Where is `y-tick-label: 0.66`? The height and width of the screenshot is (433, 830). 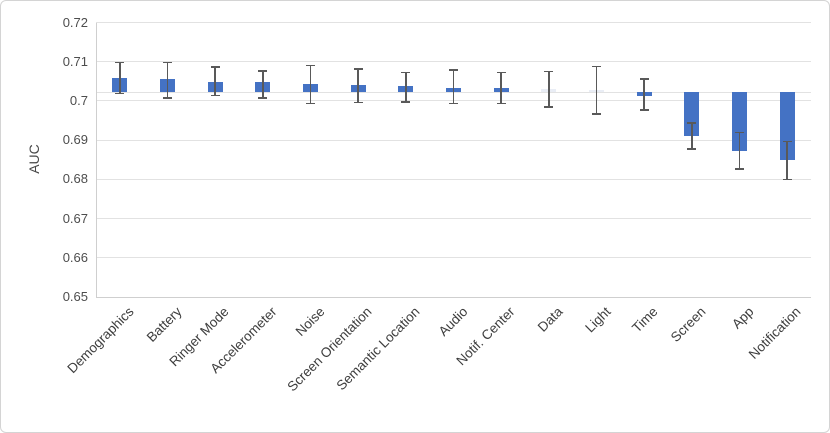 y-tick-label: 0.66 is located at coordinates (75, 257).